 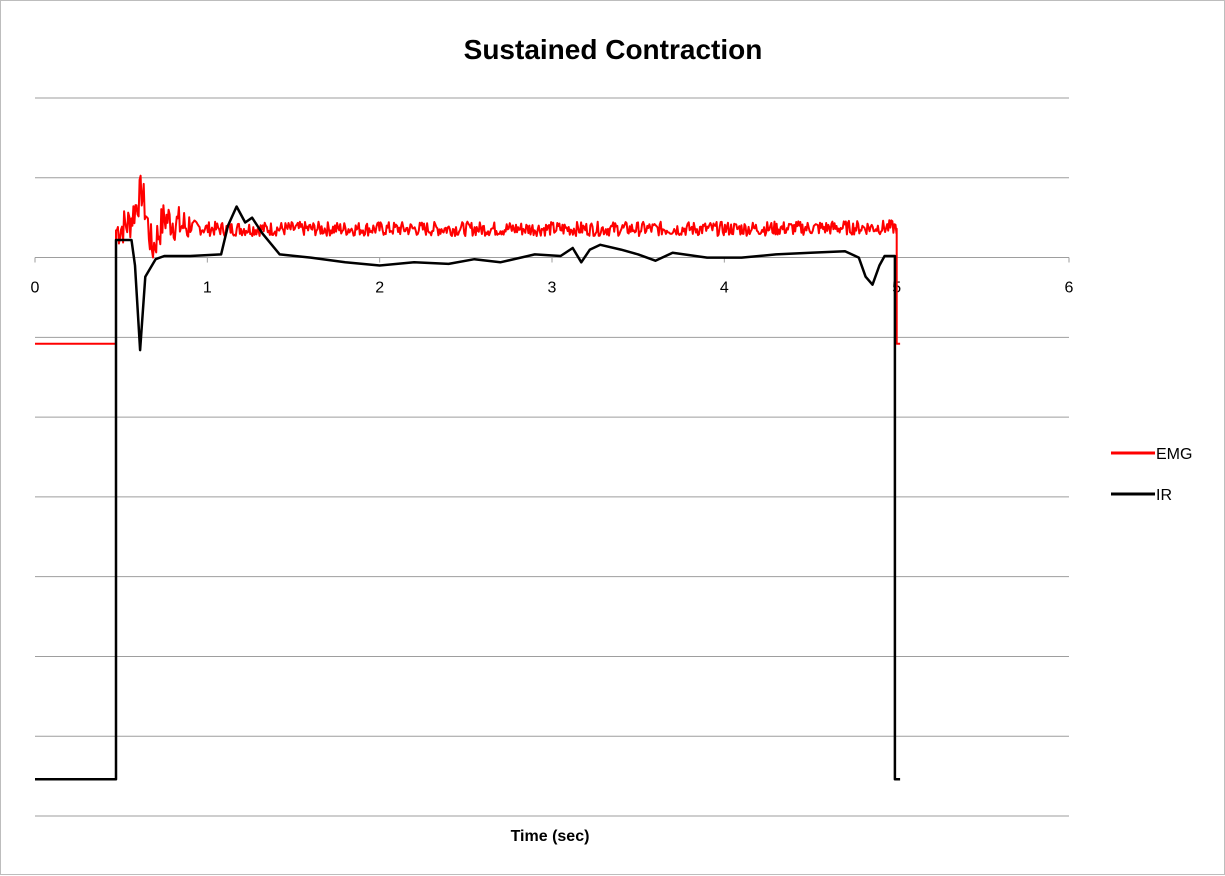 I want to click on x-tick-label: 6, so click(x=1069, y=288).